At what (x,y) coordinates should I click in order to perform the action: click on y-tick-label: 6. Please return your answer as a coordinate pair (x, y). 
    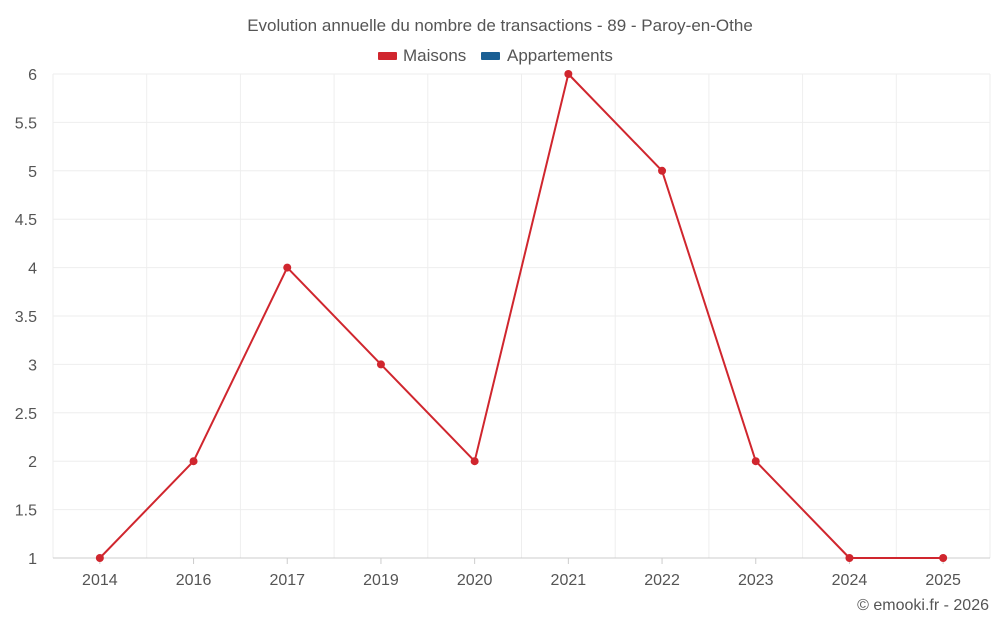
    Looking at the image, I should click on (32, 75).